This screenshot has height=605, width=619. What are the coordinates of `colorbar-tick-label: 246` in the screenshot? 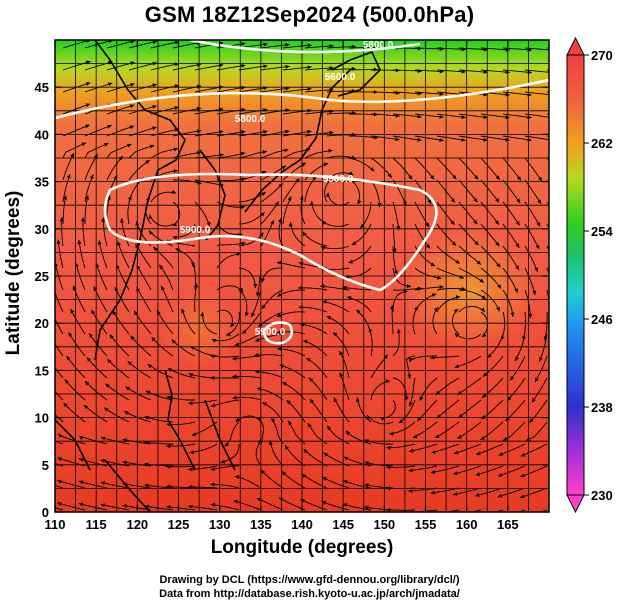 It's located at (602, 319).